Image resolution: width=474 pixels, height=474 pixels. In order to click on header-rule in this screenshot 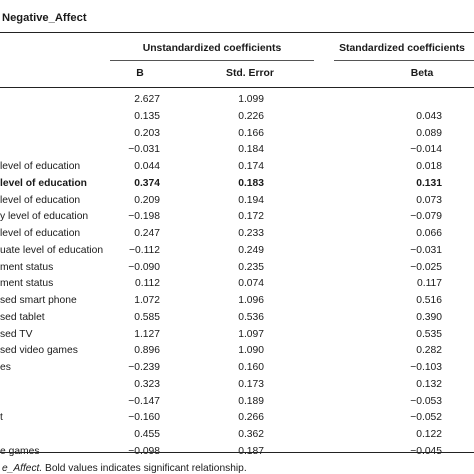, I will do `click(237, 87)`.